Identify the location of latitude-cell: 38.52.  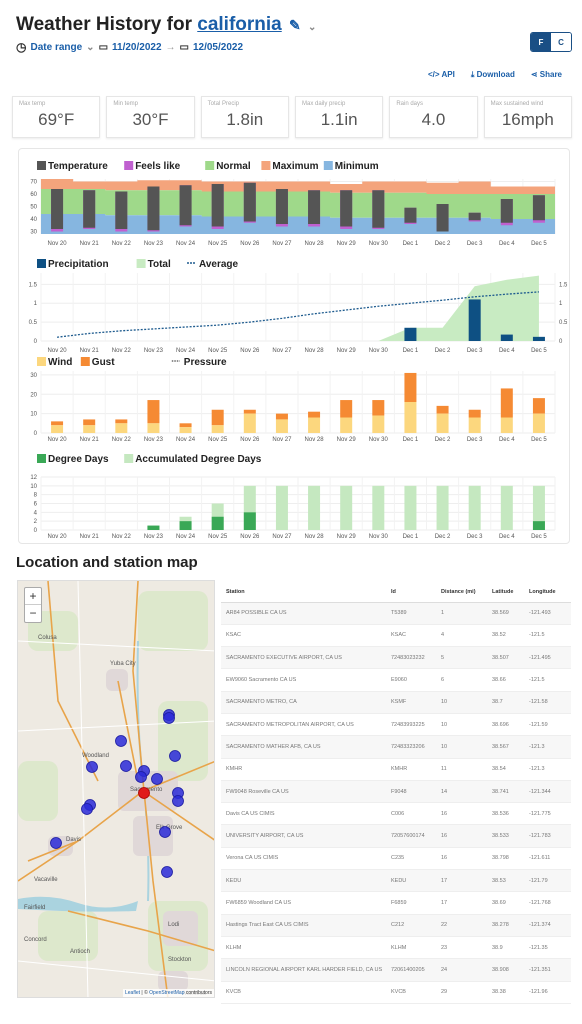
(510, 636).